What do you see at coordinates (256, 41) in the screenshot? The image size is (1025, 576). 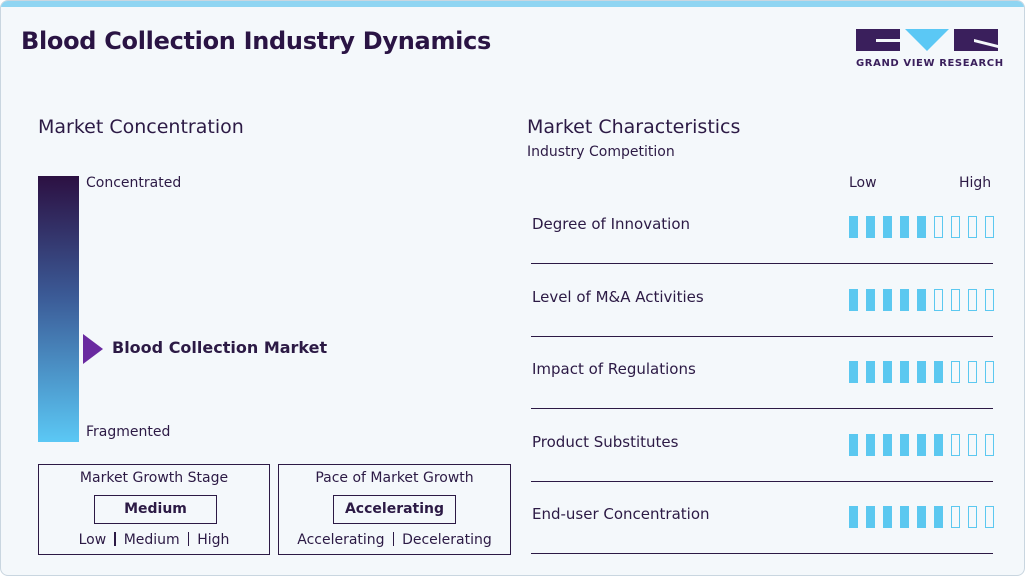 I see `page-title: Blood Collection Industry Dynamics` at bounding box center [256, 41].